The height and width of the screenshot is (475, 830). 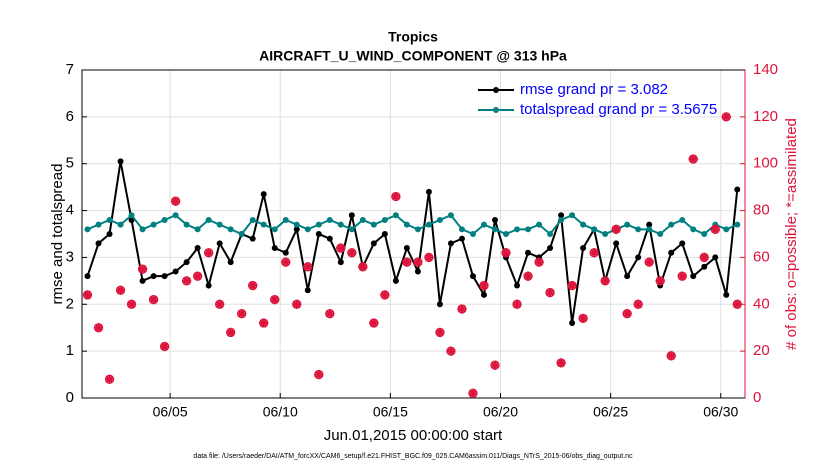 I want to click on x-tick-label: 06/25, so click(x=610, y=412).